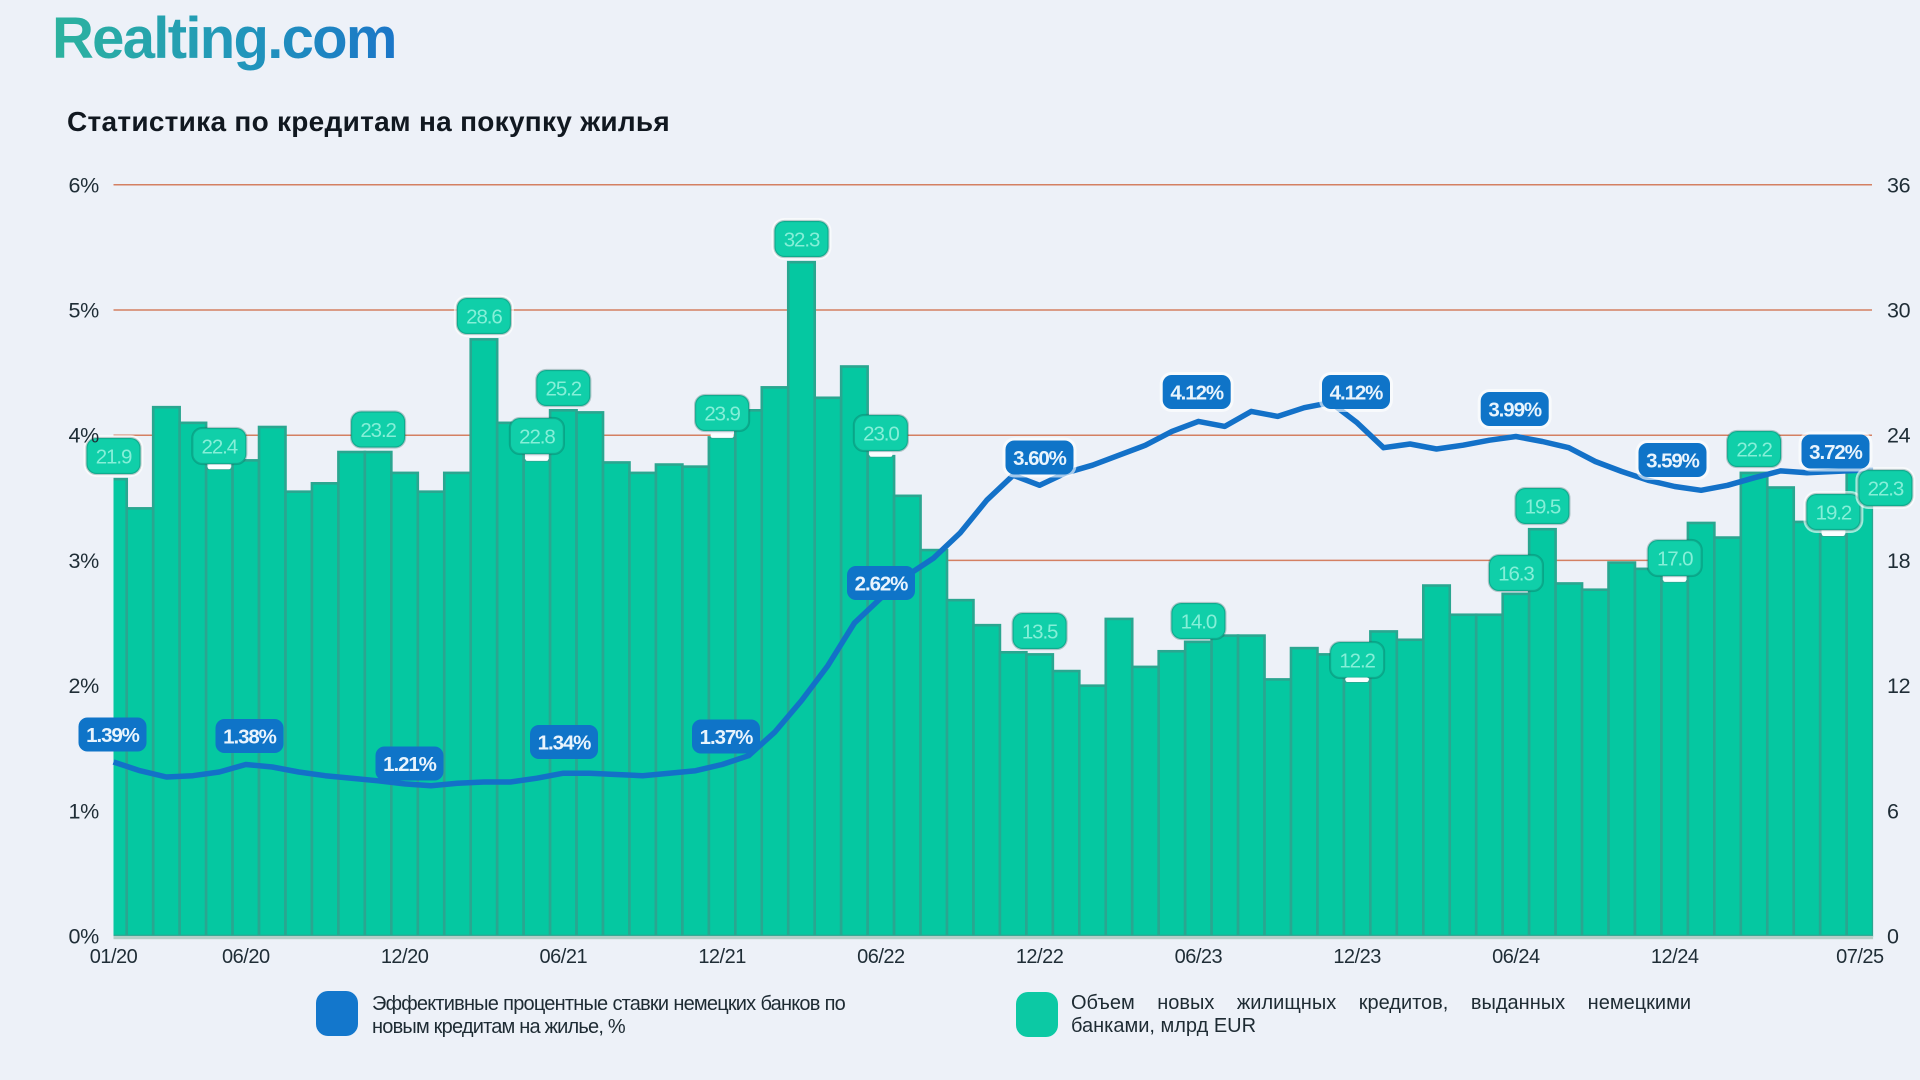  What do you see at coordinates (881, 434) in the screenshot?
I see `svg-text: 23.0` at bounding box center [881, 434].